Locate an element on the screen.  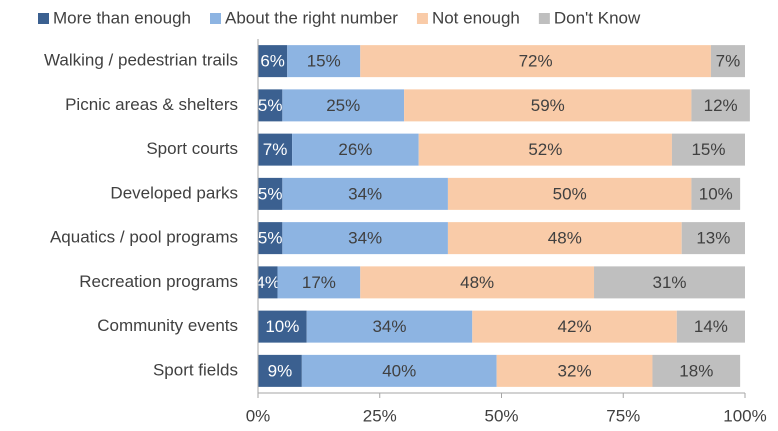
legend-label: About the right number is located at coordinates (311, 17).